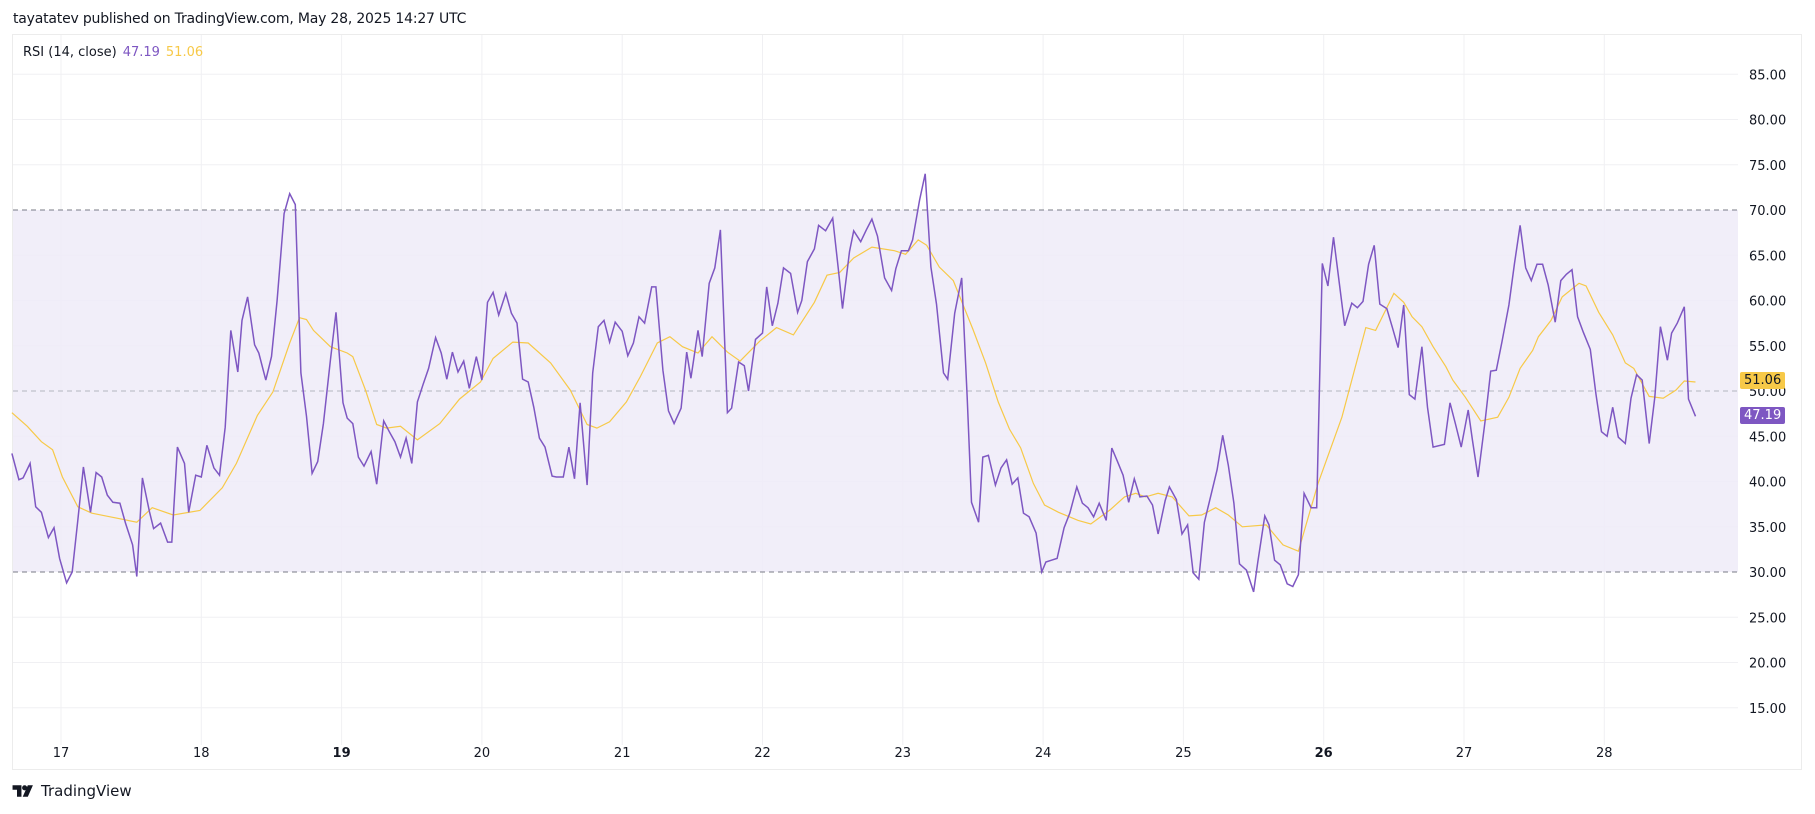  Describe the element at coordinates (1767, 211) in the screenshot. I see `price-scale-label: 70.00` at that location.